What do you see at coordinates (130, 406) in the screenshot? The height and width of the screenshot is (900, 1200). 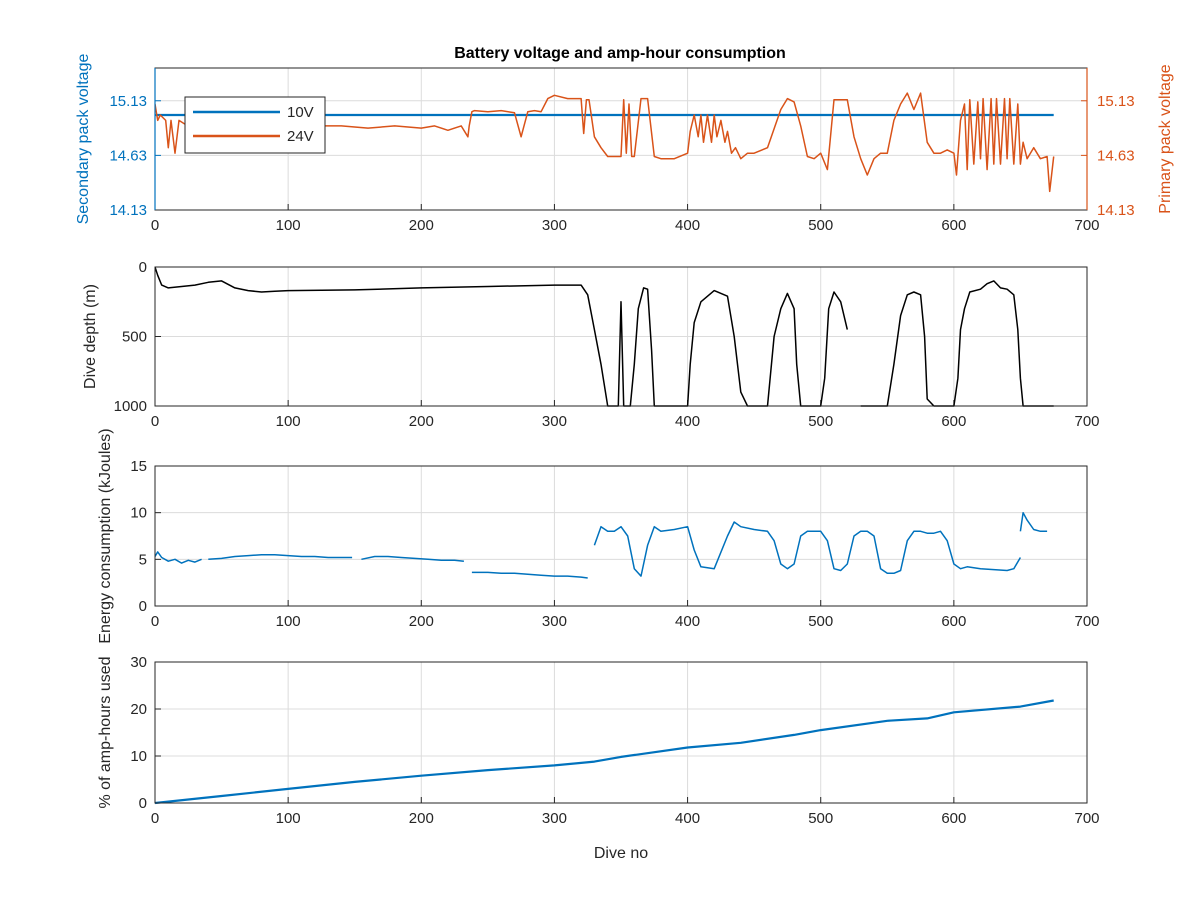 I see `y-tick-label: 1000` at bounding box center [130, 406].